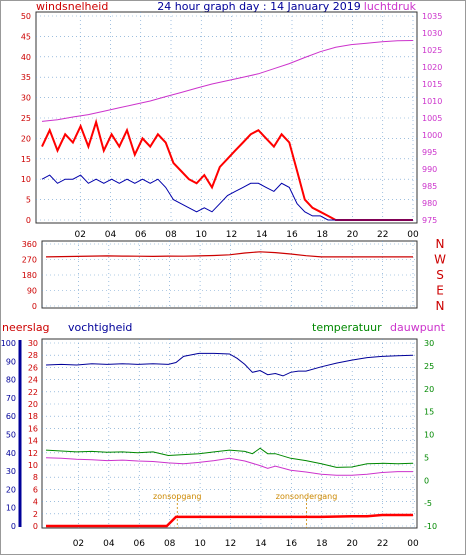 The width and height of the screenshot is (466, 555). Describe the element at coordinates (28, 220) in the screenshot. I see `y-left-tick-label: 0` at that location.